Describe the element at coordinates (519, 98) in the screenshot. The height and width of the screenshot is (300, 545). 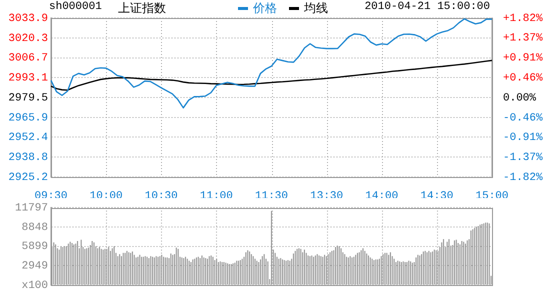
I see `y2-tick-label: 0.00%` at that location.